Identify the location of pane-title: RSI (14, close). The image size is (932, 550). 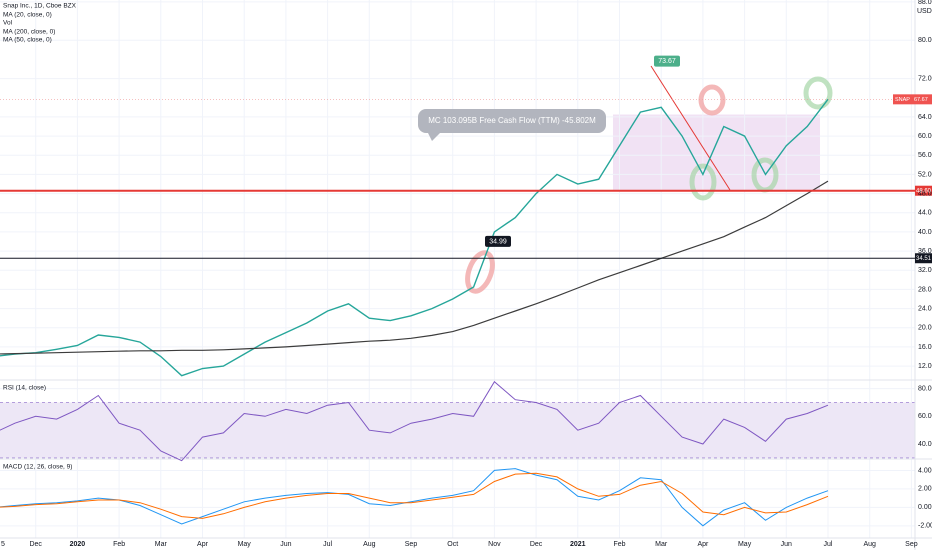
(24, 388).